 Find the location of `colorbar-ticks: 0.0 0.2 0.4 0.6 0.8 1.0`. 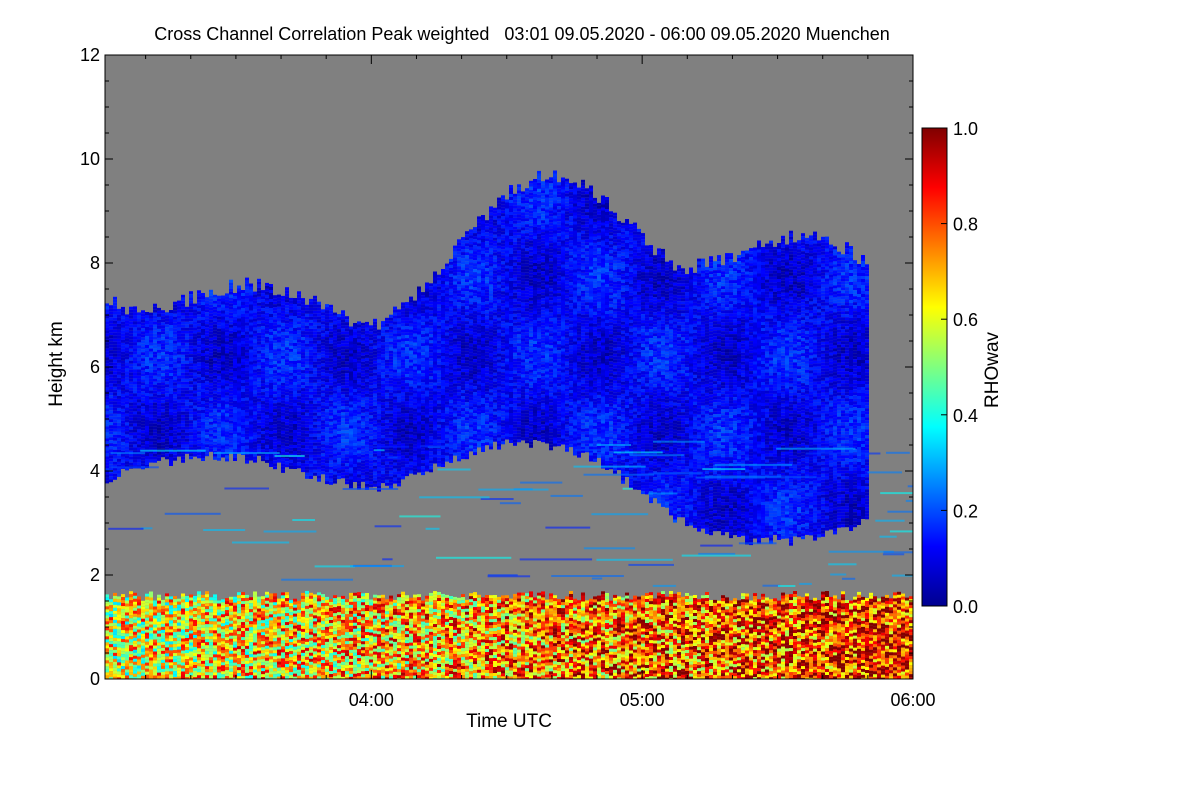

colorbar-ticks: 0.0 0.2 0.4 0.6 0.8 1.0 is located at coordinates (959, 368).